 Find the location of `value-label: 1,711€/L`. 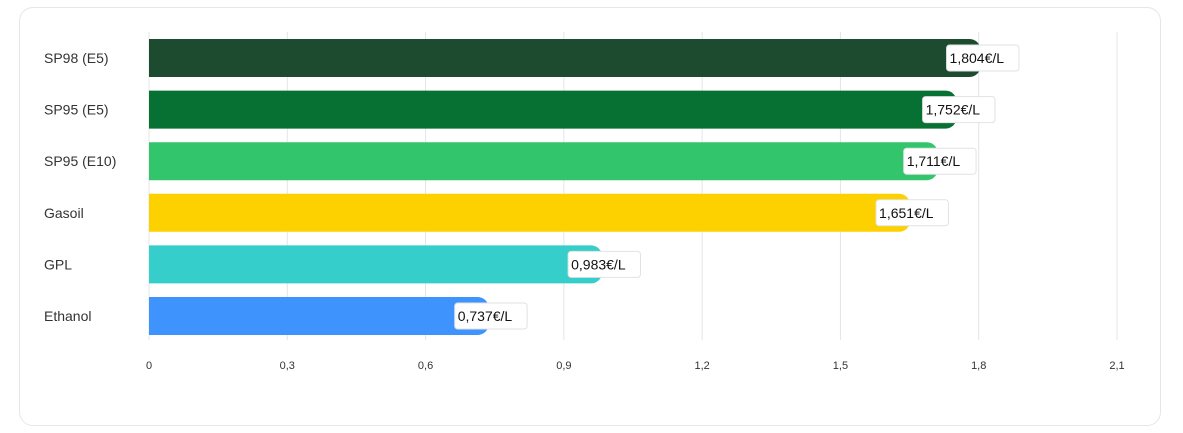

value-label: 1,711€/L is located at coordinates (940, 161).